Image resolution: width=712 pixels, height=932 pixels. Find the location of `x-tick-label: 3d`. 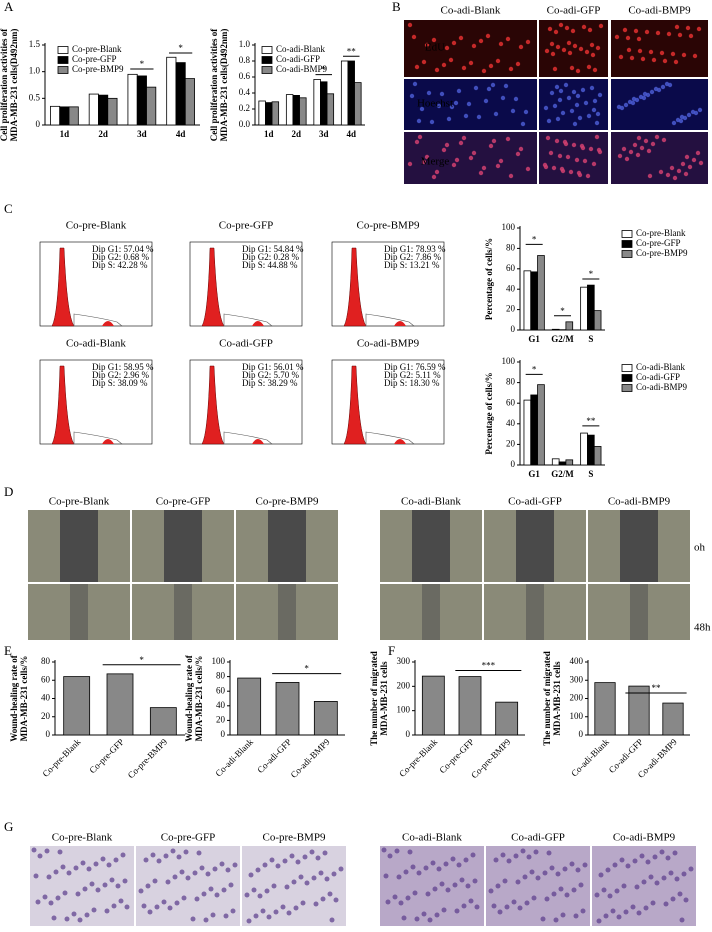

x-tick-label: 3d is located at coordinates (142, 134).